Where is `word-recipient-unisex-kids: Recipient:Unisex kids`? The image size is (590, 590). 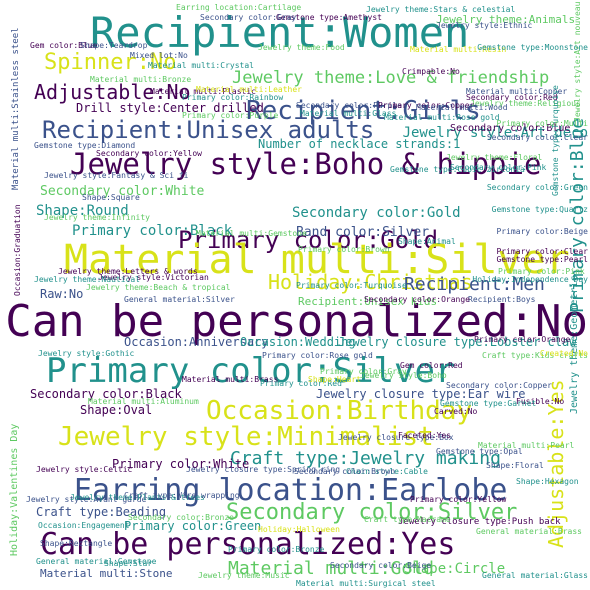
word-recipient-unisex-kids: Recipient:Unisex kids is located at coordinates (368, 301).